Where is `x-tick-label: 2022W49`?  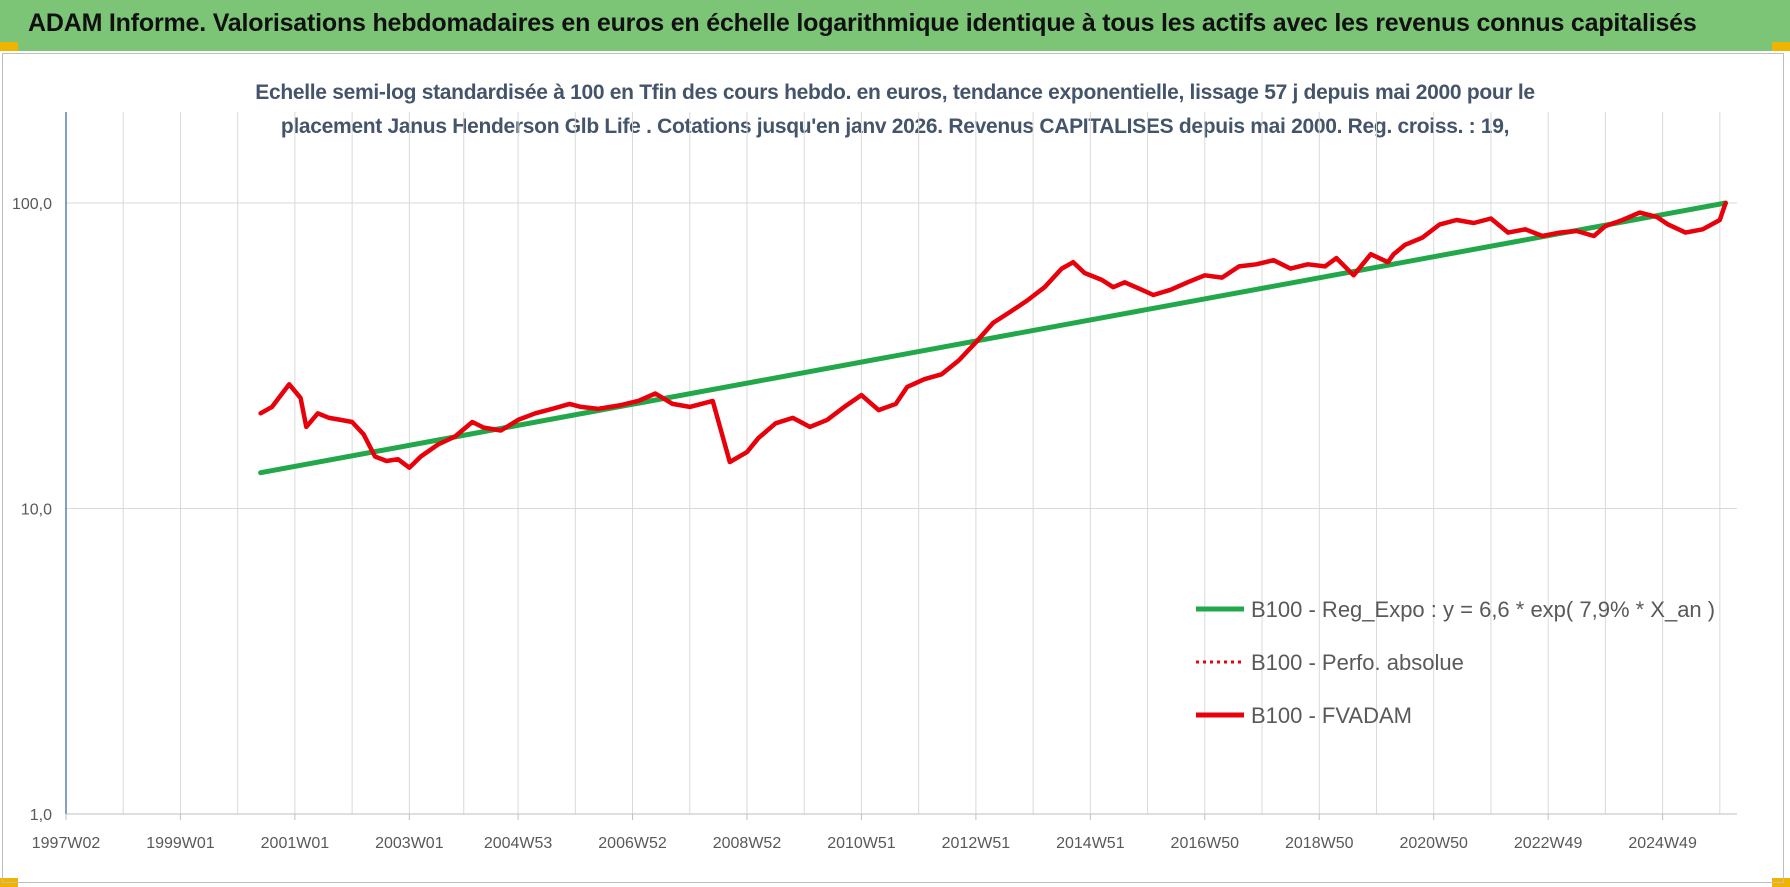 x-tick-label: 2022W49 is located at coordinates (1548, 843).